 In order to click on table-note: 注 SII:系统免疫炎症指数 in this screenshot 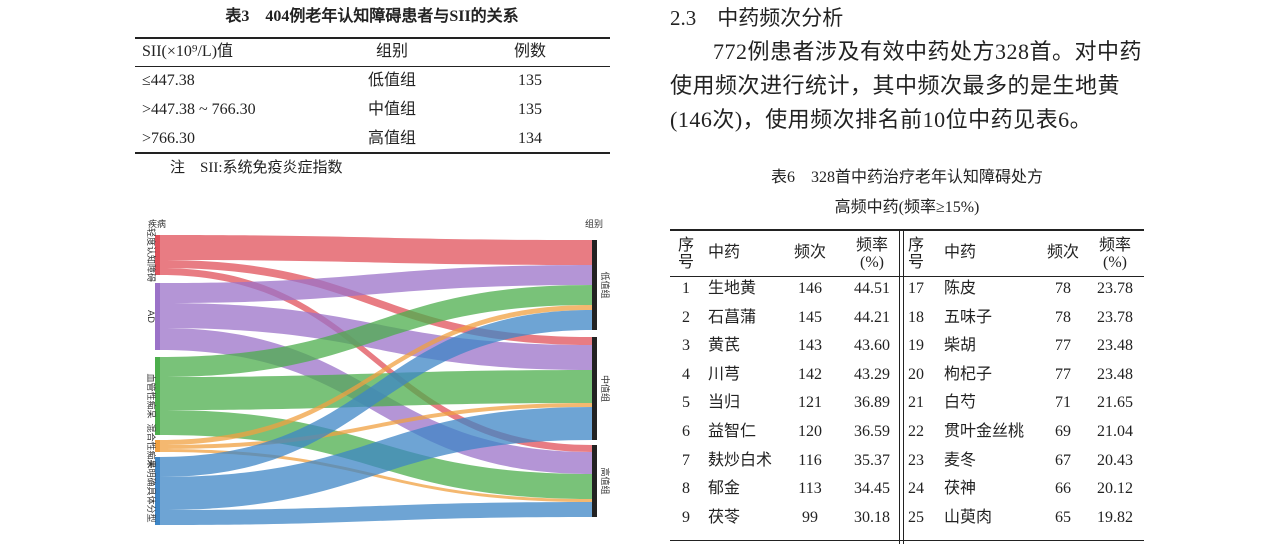, I will do `click(256, 168)`.